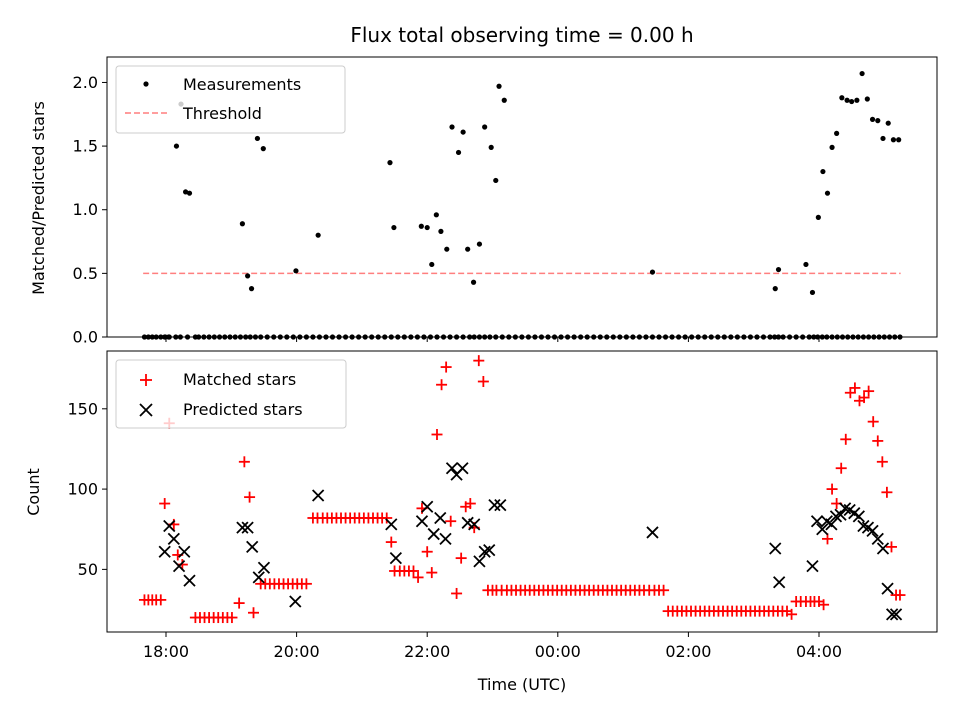 This screenshot has height=720, width=960. I want to click on y-tick-label: 0.5, so click(85, 273).